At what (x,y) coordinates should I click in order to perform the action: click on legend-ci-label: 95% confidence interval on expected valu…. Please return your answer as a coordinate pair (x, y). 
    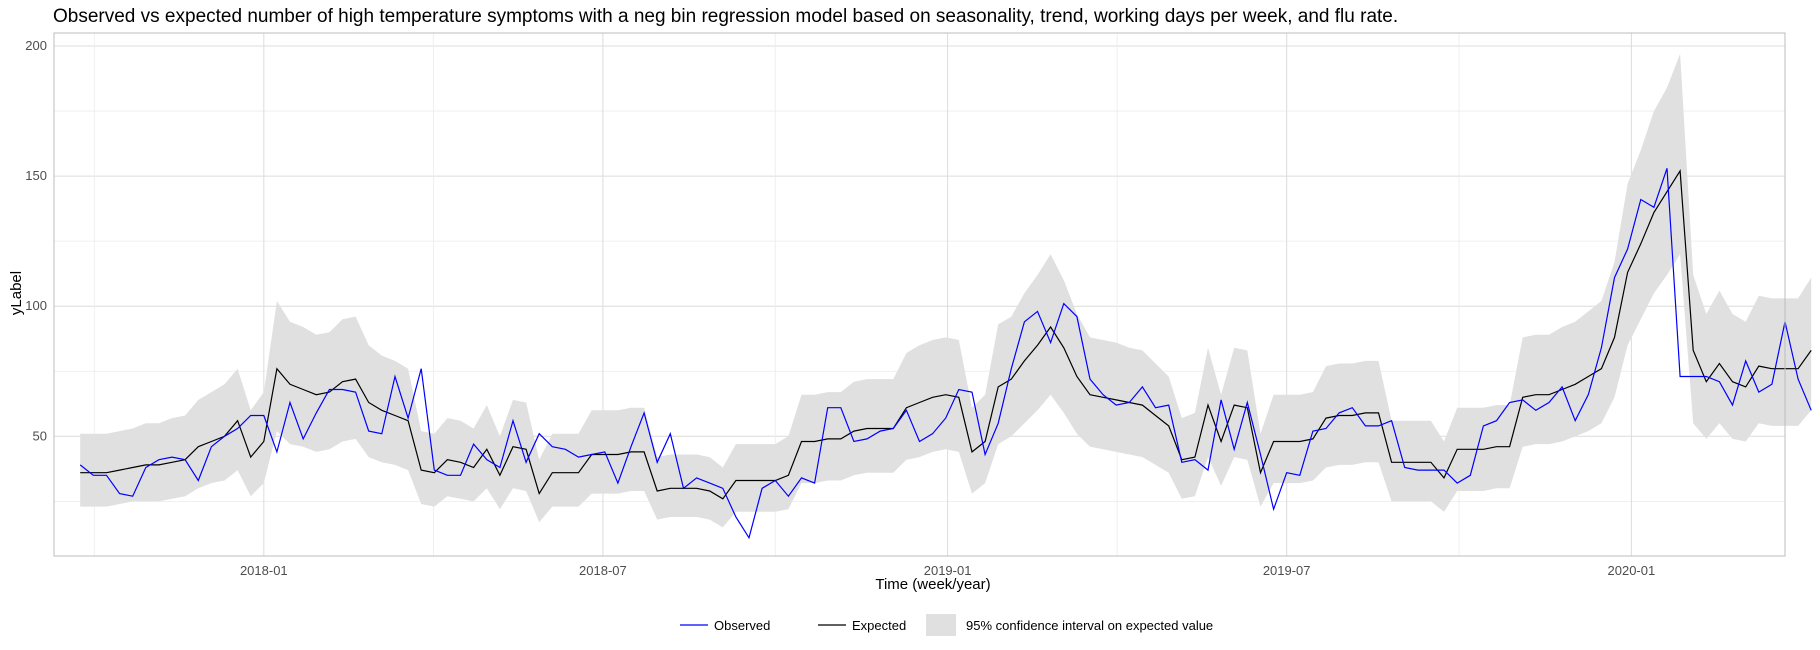
    Looking at the image, I should click on (1089, 625).